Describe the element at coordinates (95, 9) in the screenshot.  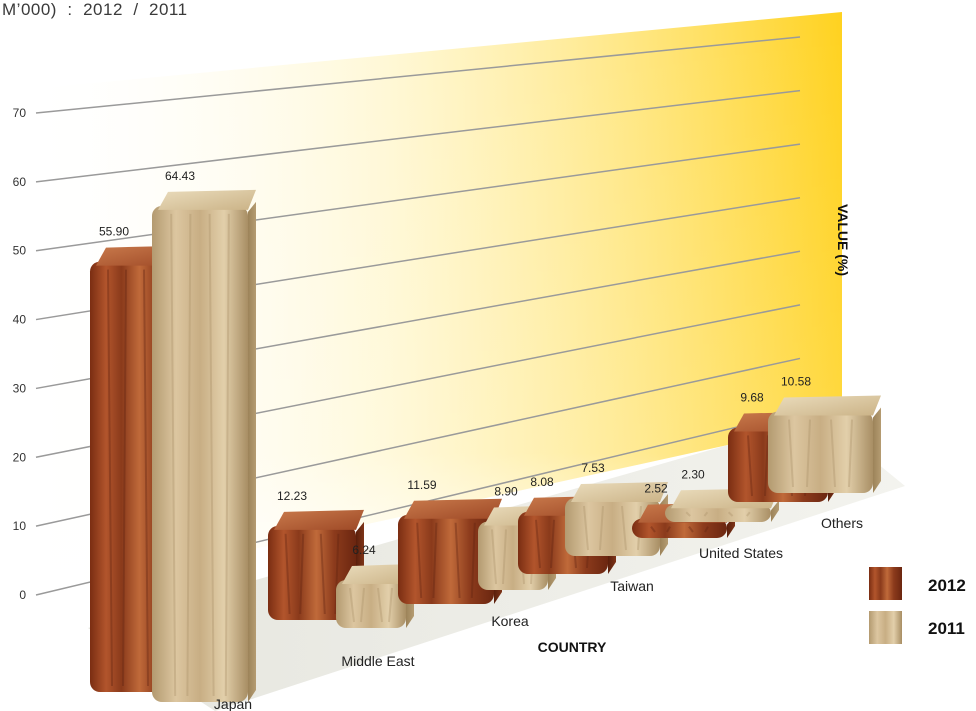
I see `page-title: M’000) : 2012 / 2011` at that location.